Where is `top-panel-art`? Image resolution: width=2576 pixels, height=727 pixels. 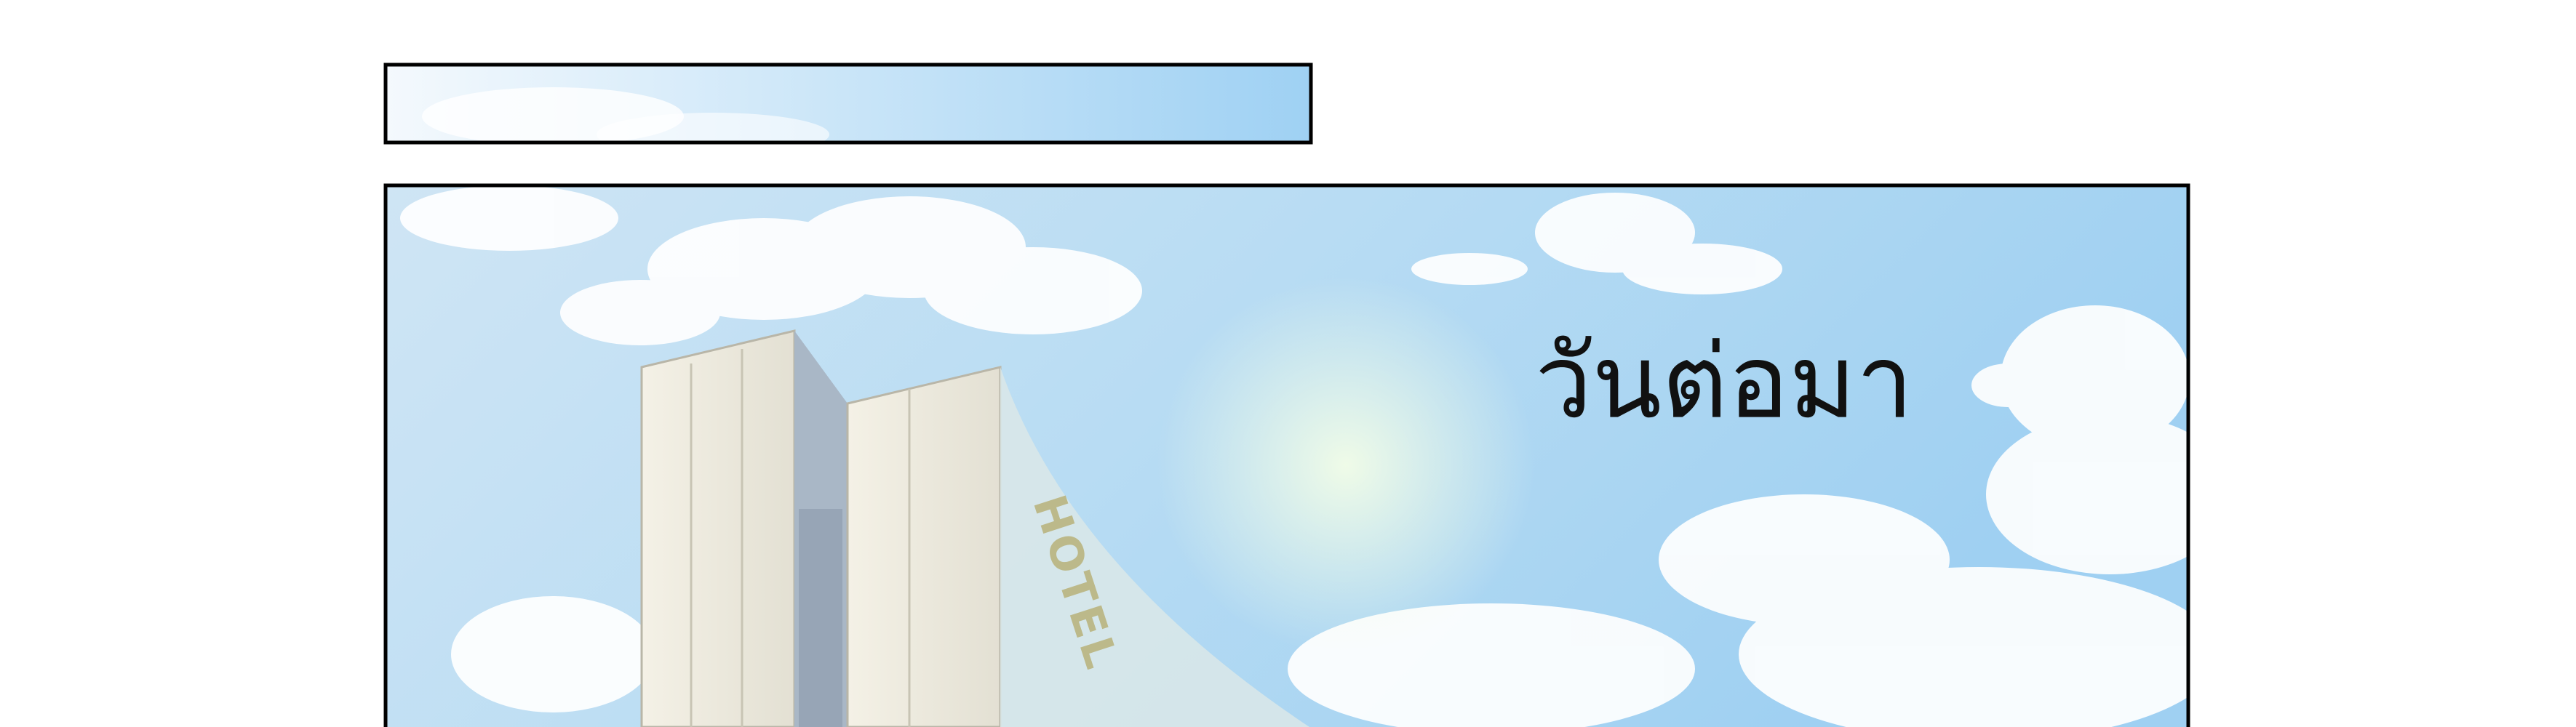 top-panel-art is located at coordinates (847, 103).